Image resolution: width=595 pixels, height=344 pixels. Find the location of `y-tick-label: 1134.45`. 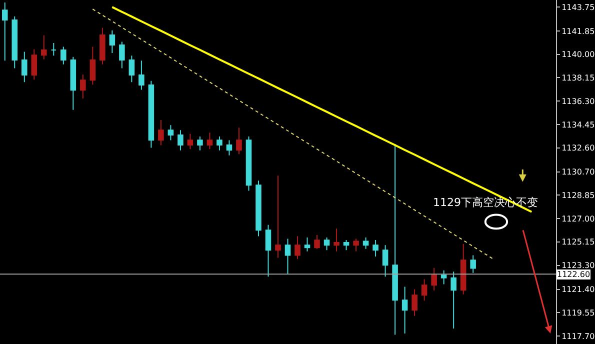

y-tick-label: 1134.45 is located at coordinates (578, 125).